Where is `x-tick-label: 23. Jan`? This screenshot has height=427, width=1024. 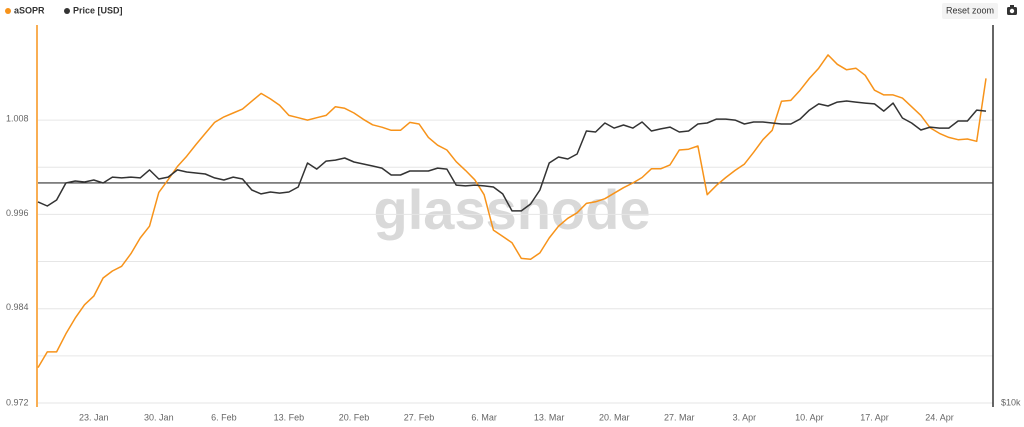 x-tick-label: 23. Jan is located at coordinates (94, 417).